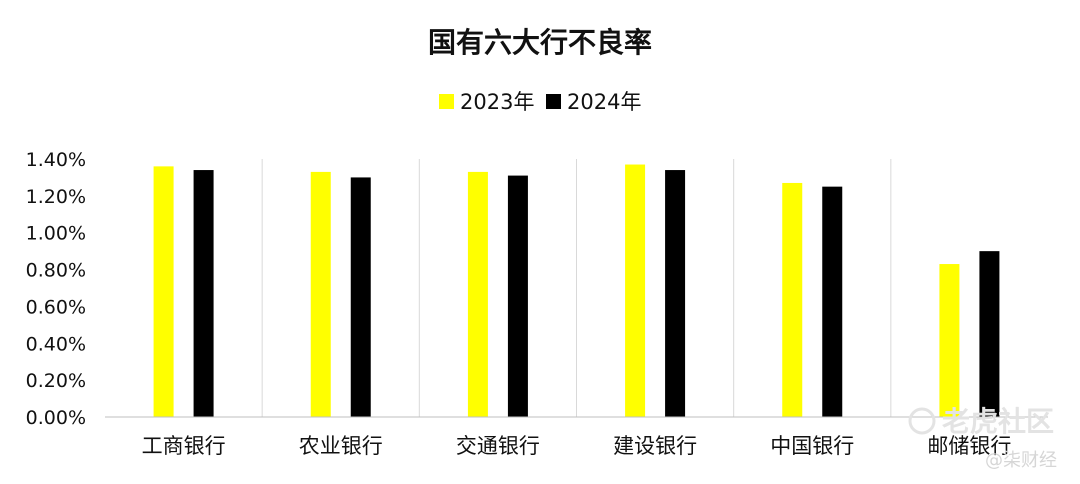 This screenshot has width=1080, height=484. I want to click on y-tick-label: 0.20%, so click(56, 381).